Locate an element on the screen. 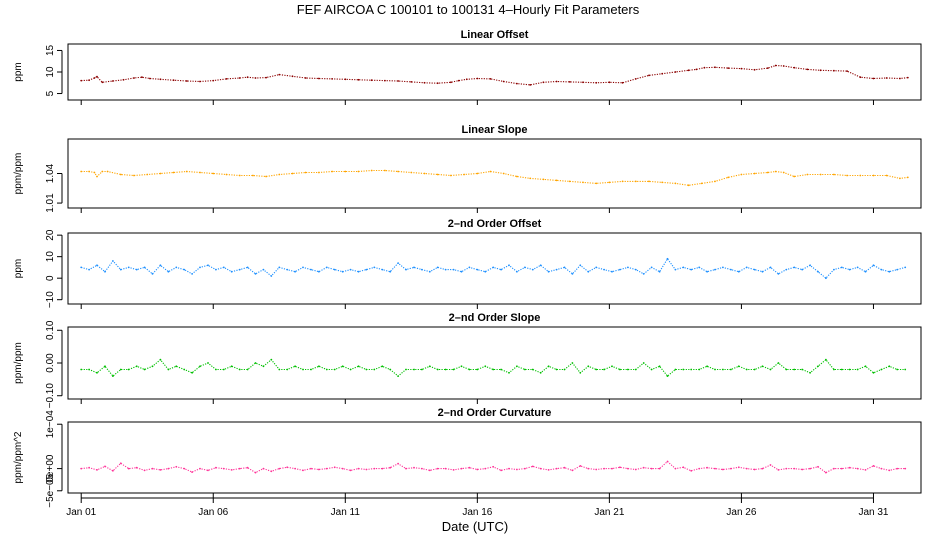  panel-title: 2–nd Order Slope is located at coordinates (495, 318).